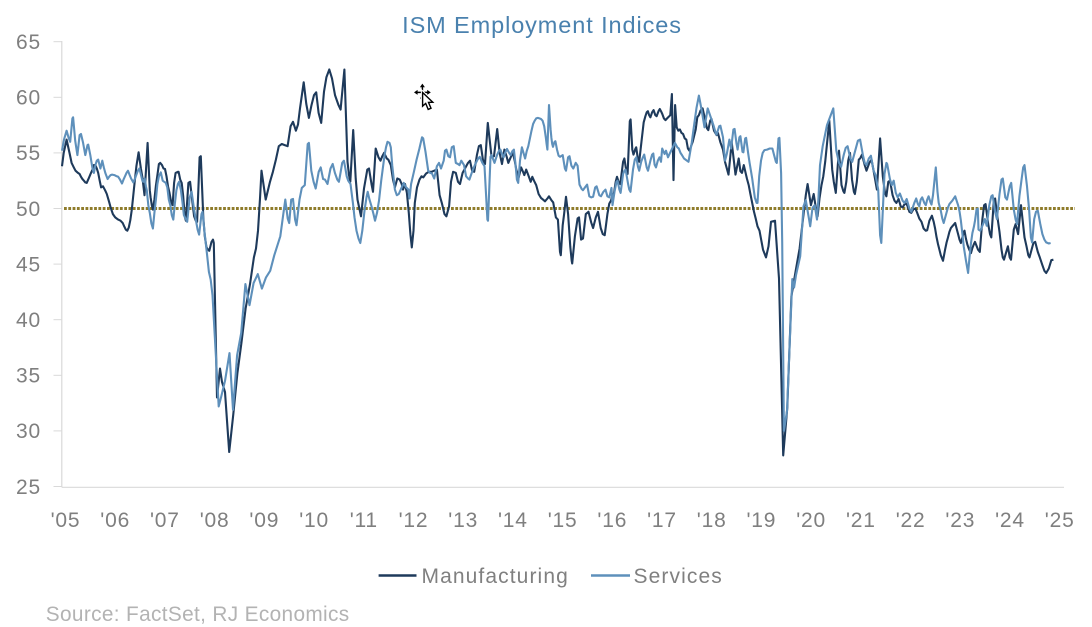  Describe the element at coordinates (215, 520) in the screenshot. I see `svg-text: '08` at that location.